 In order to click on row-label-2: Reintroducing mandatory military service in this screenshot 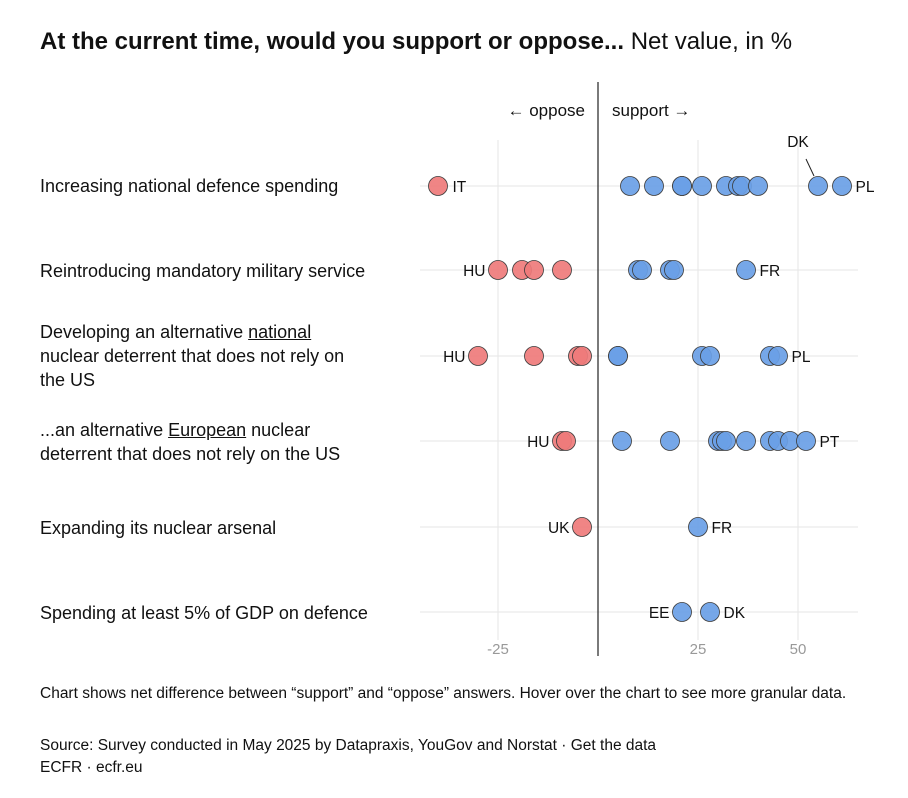, I will do `click(203, 271)`.